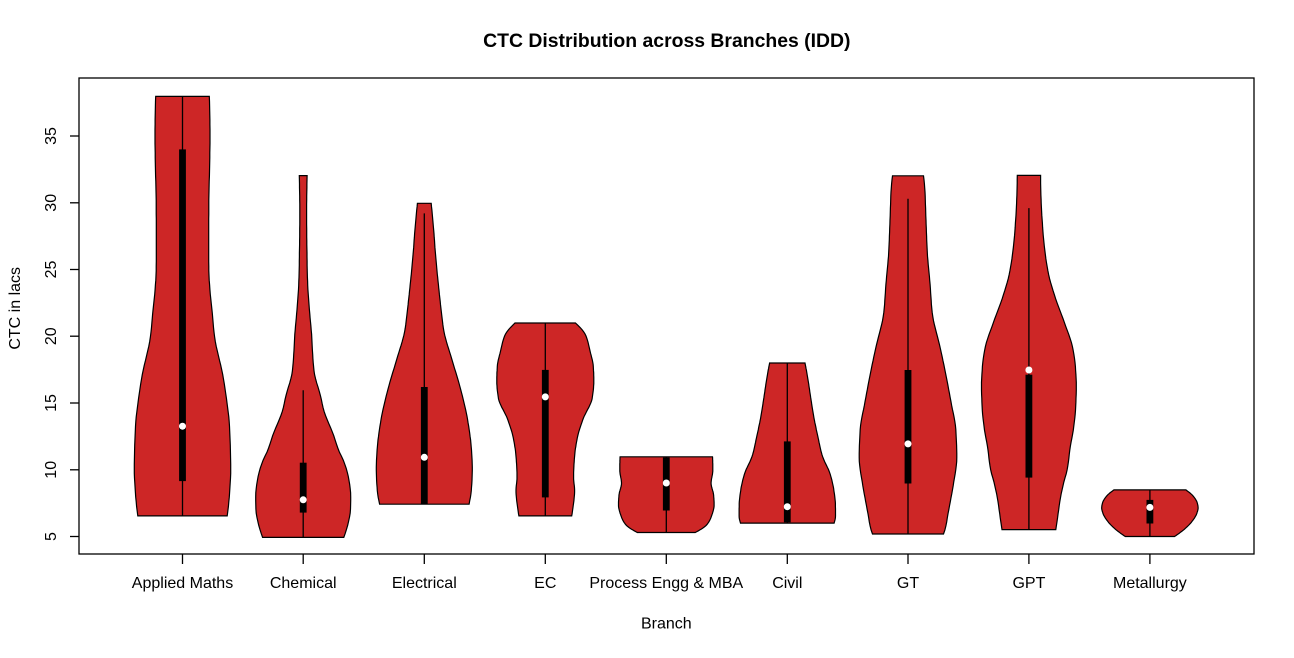 The width and height of the screenshot is (1294, 658). Describe the element at coordinates (182, 583) in the screenshot. I see `svg-text: Applied Maths` at that location.